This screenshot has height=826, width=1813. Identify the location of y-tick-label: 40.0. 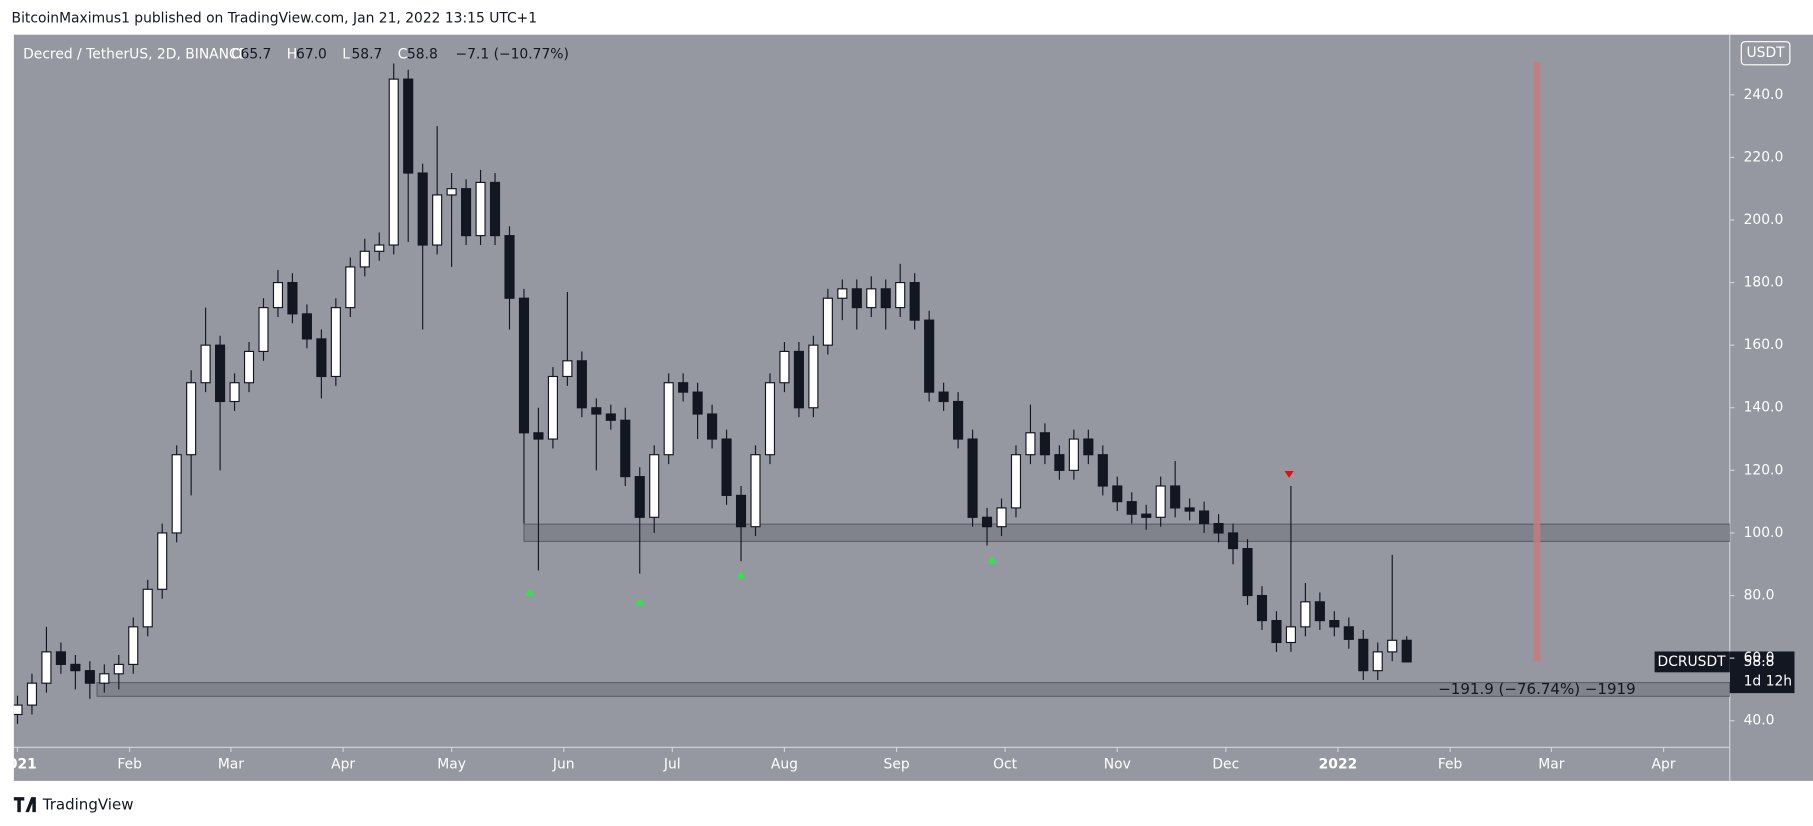
(1759, 721).